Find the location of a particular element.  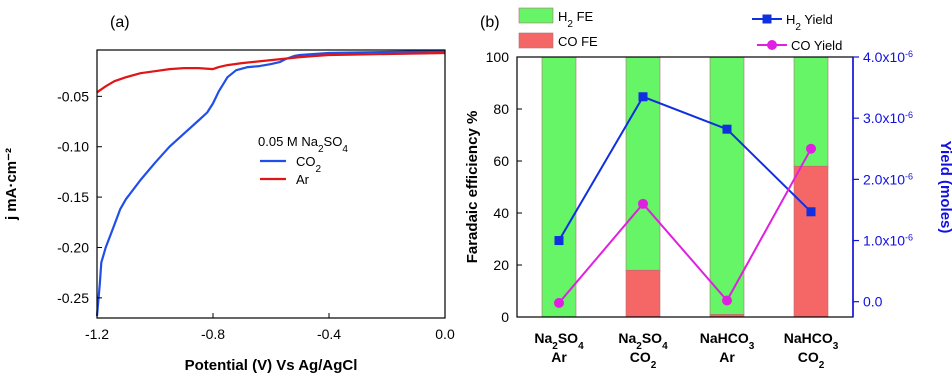

panel-a-legend-entry: Ar is located at coordinates (303, 179).